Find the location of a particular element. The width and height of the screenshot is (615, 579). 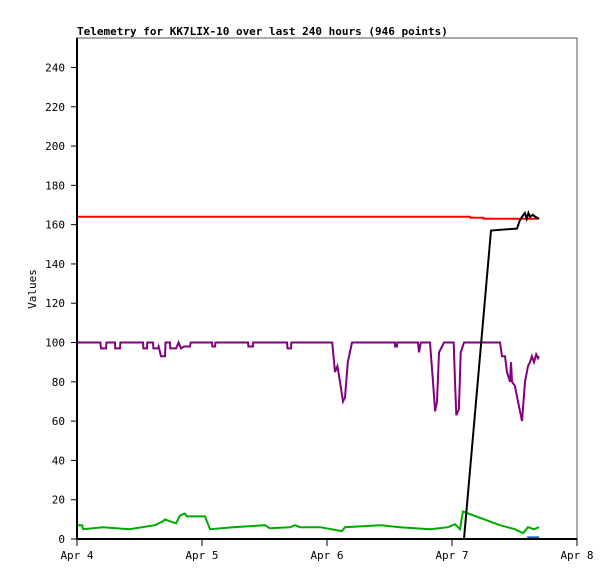

x-tick-label: Apr 8 is located at coordinates (576, 555).